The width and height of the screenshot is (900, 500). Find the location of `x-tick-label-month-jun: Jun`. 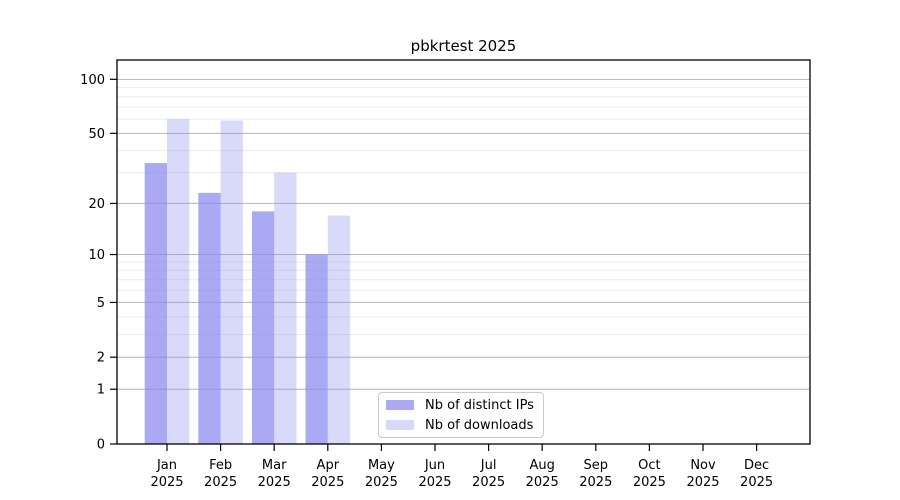

x-tick-label-month-jun: Jun is located at coordinates (434, 465).